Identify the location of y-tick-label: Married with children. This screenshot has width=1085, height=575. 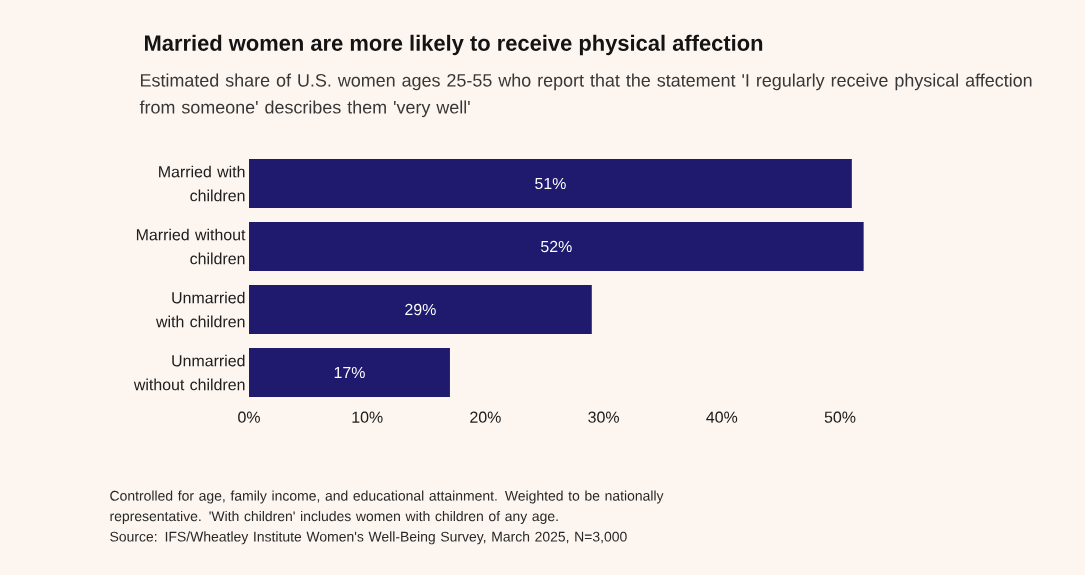
(202, 183).